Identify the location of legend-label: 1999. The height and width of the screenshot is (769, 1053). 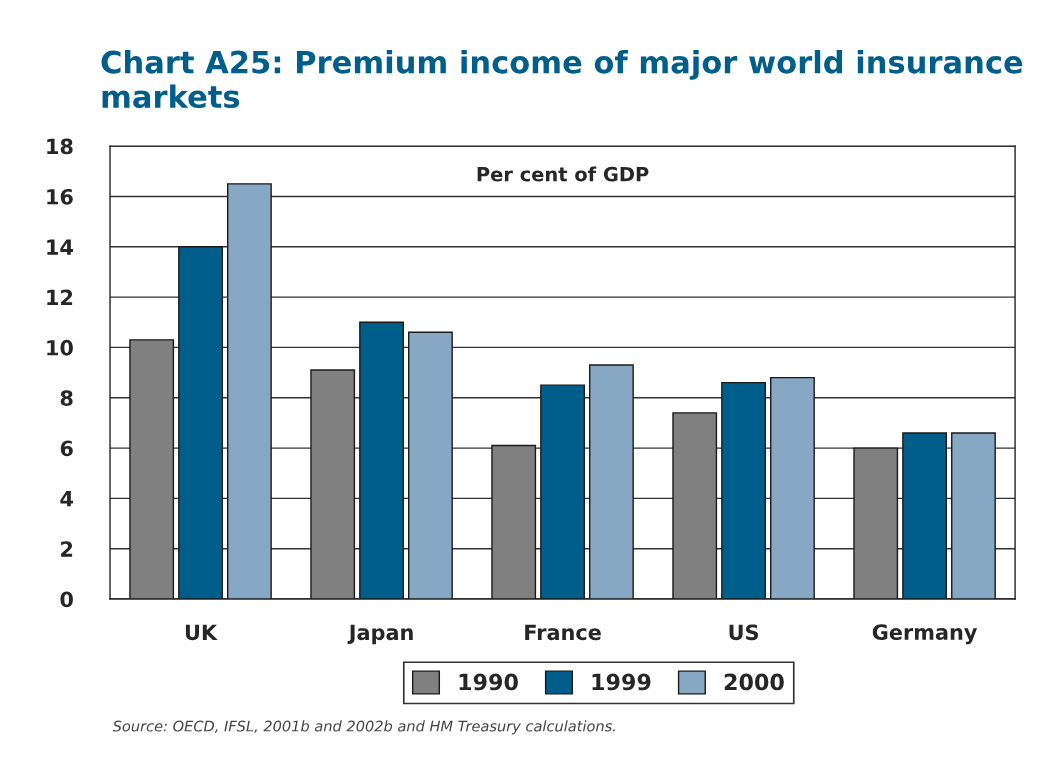
(621, 682).